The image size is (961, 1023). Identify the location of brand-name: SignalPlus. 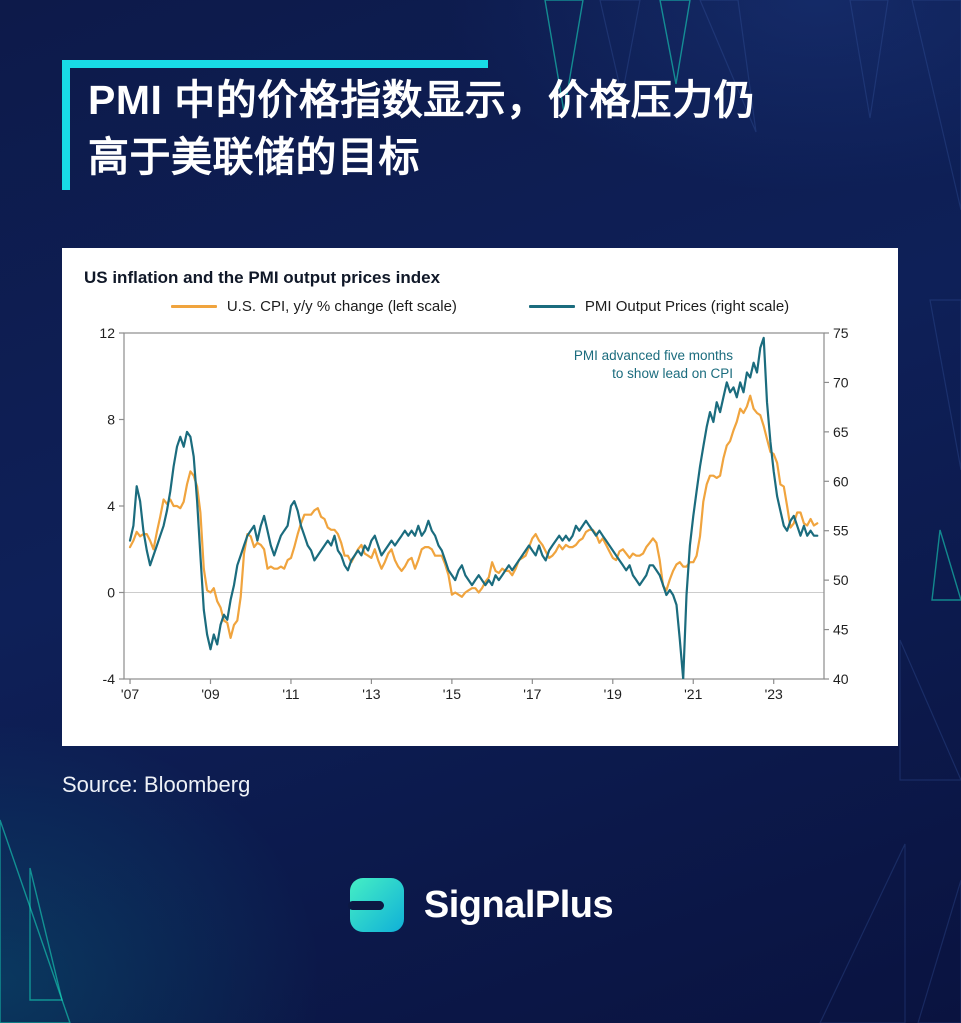
(518, 904).